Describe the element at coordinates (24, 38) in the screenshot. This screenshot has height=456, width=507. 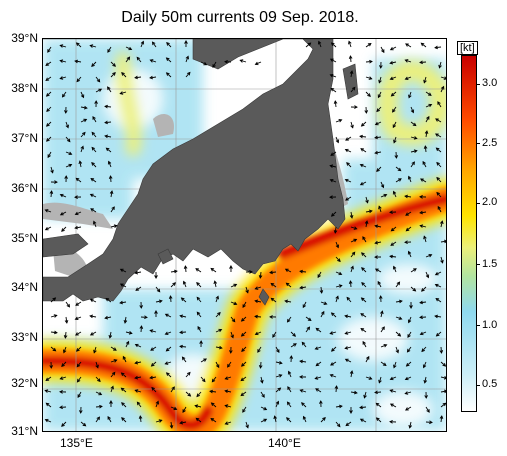
I see `lat-label-39: 39°N` at that location.